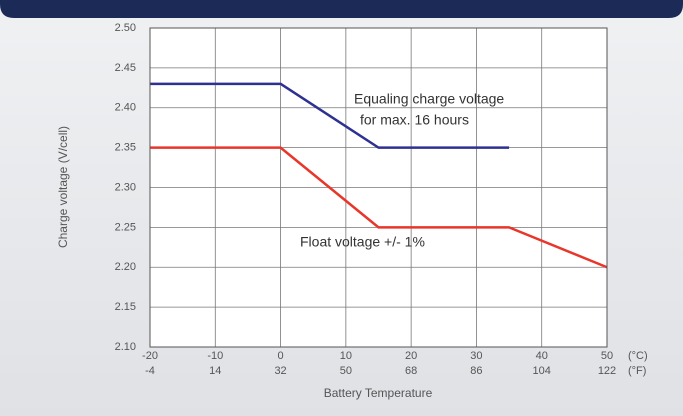  I want to click on x2-tick-label: 32, so click(280, 371).